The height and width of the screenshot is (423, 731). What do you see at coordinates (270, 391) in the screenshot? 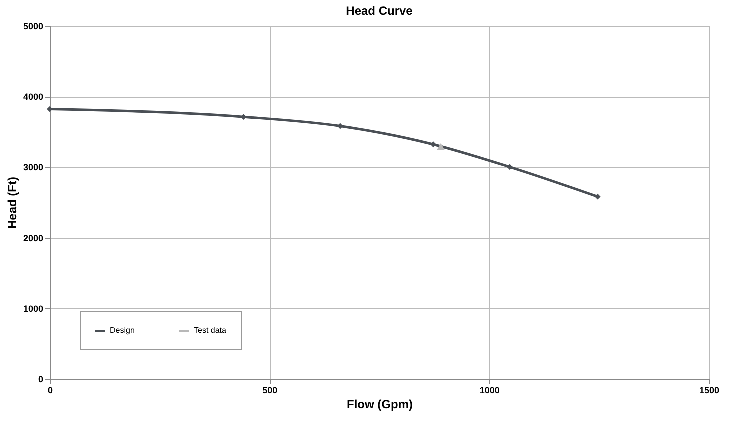
I see `x-tick-label: 500` at bounding box center [270, 391].